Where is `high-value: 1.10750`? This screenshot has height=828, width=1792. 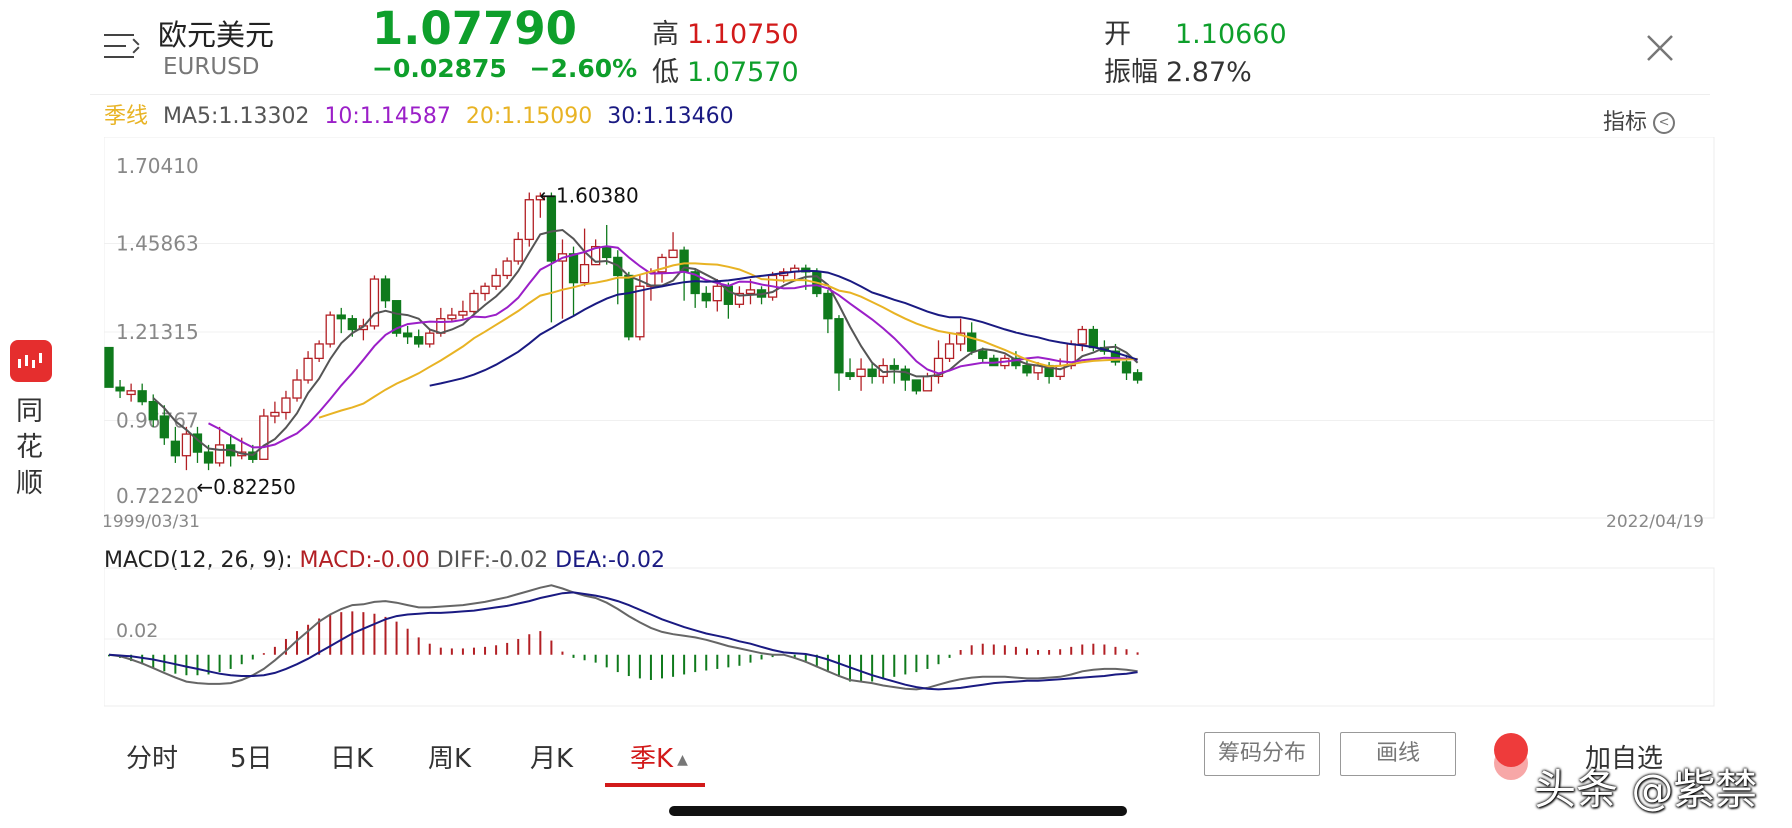
high-value: 1.10750 is located at coordinates (743, 34).